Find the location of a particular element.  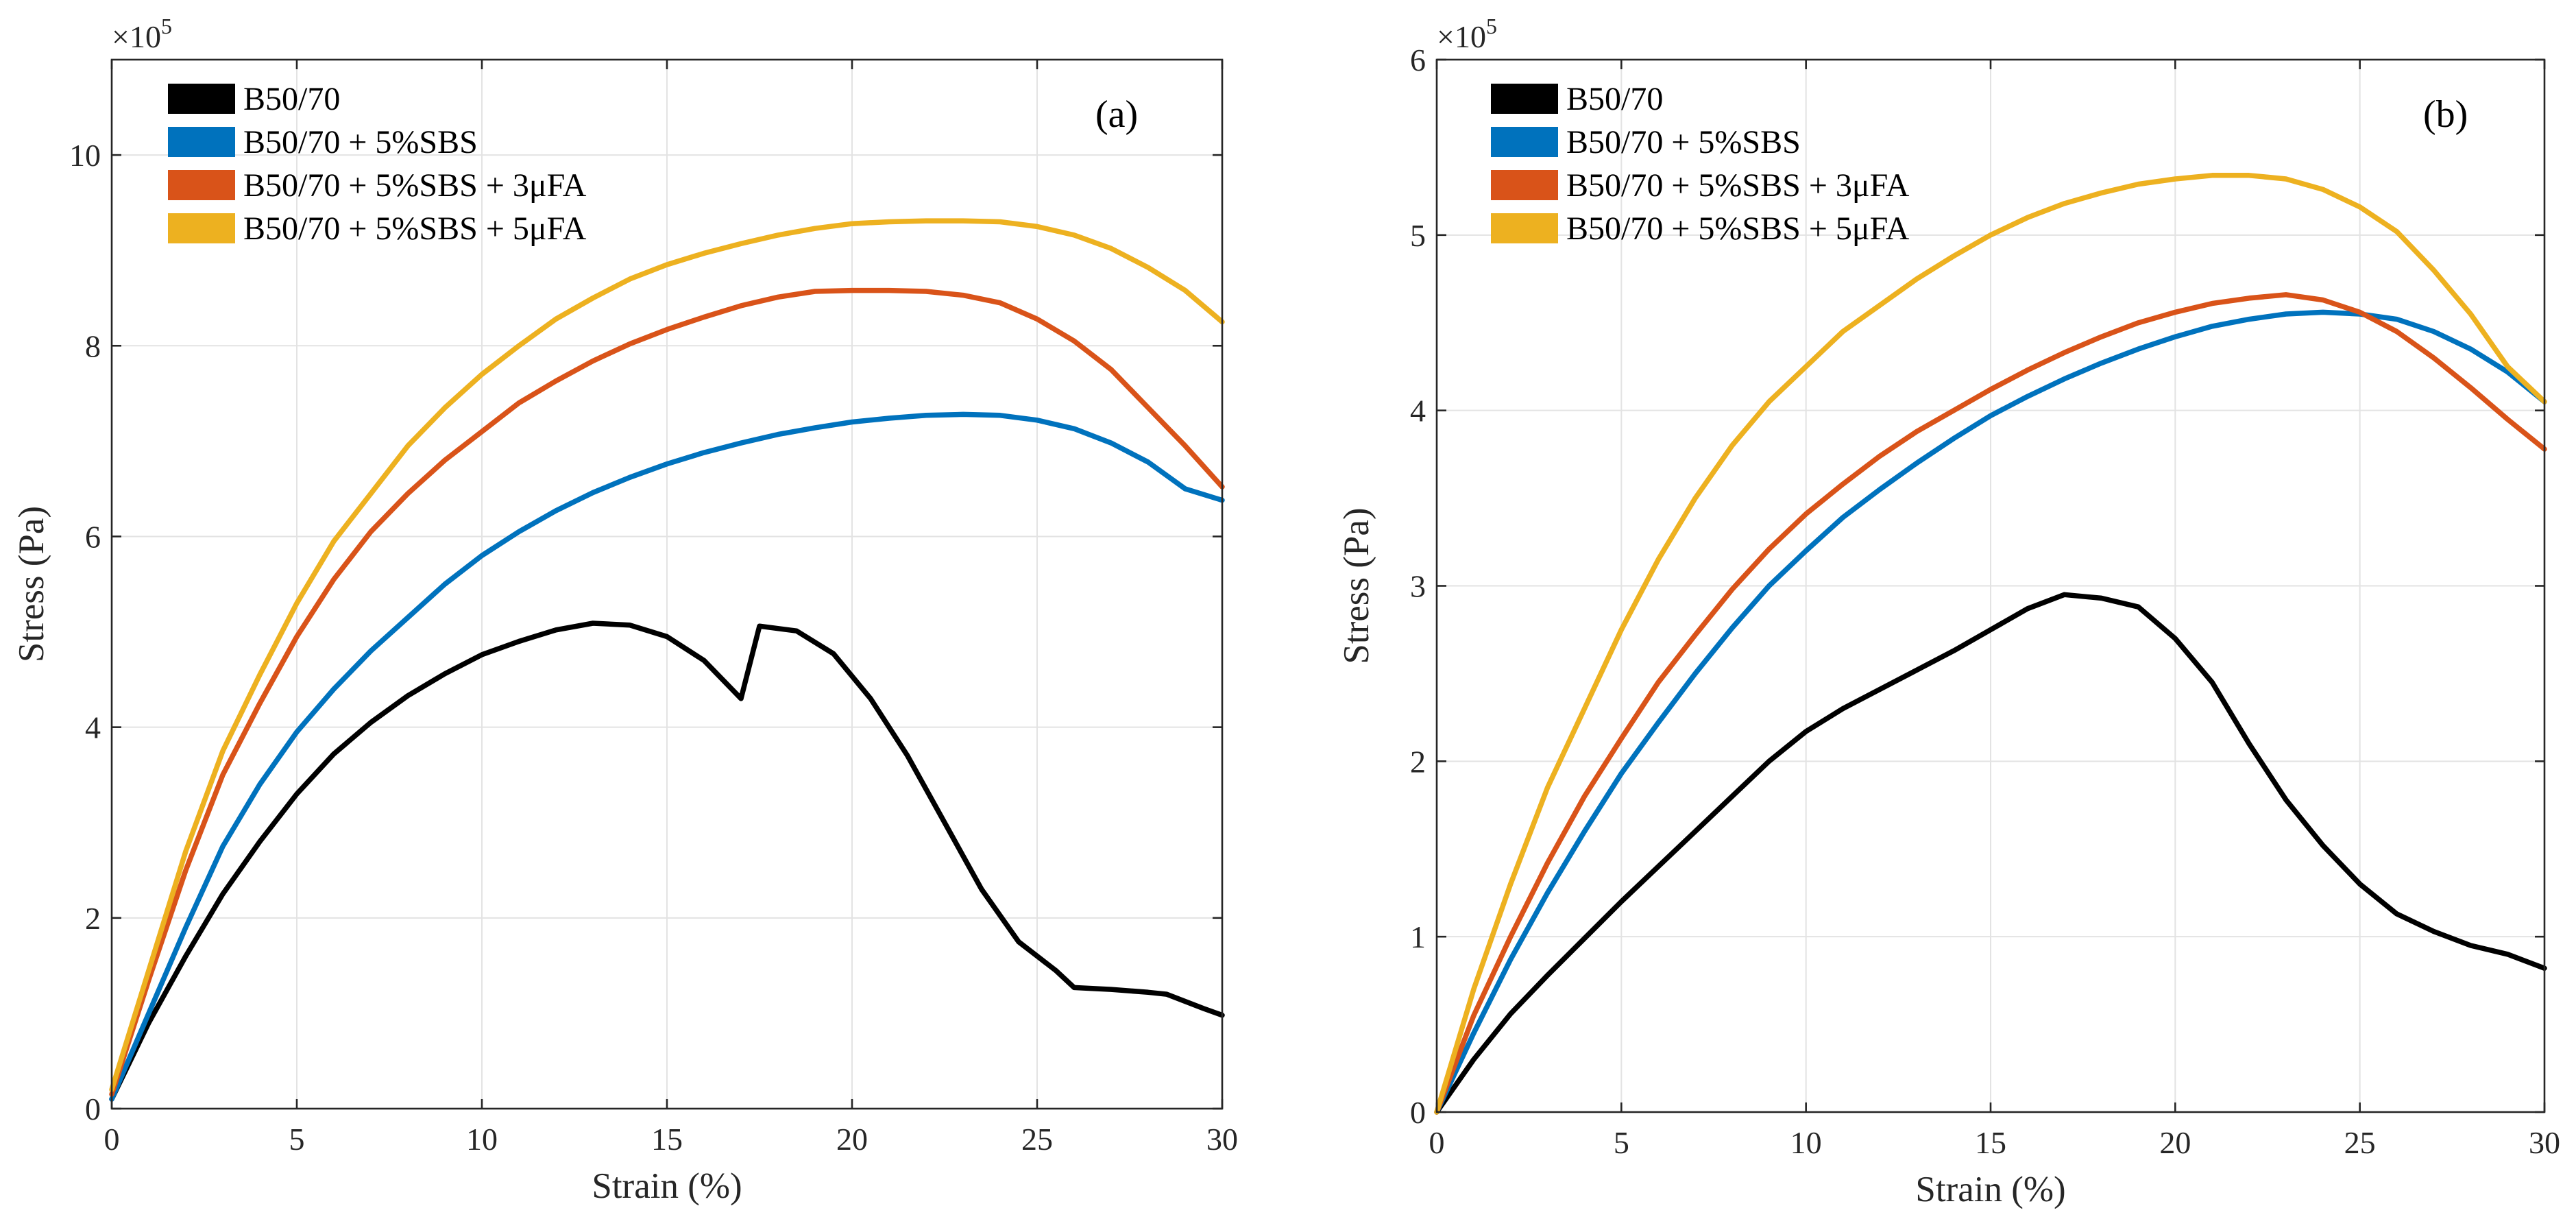

y-tick-label: 3 is located at coordinates (1418, 586).